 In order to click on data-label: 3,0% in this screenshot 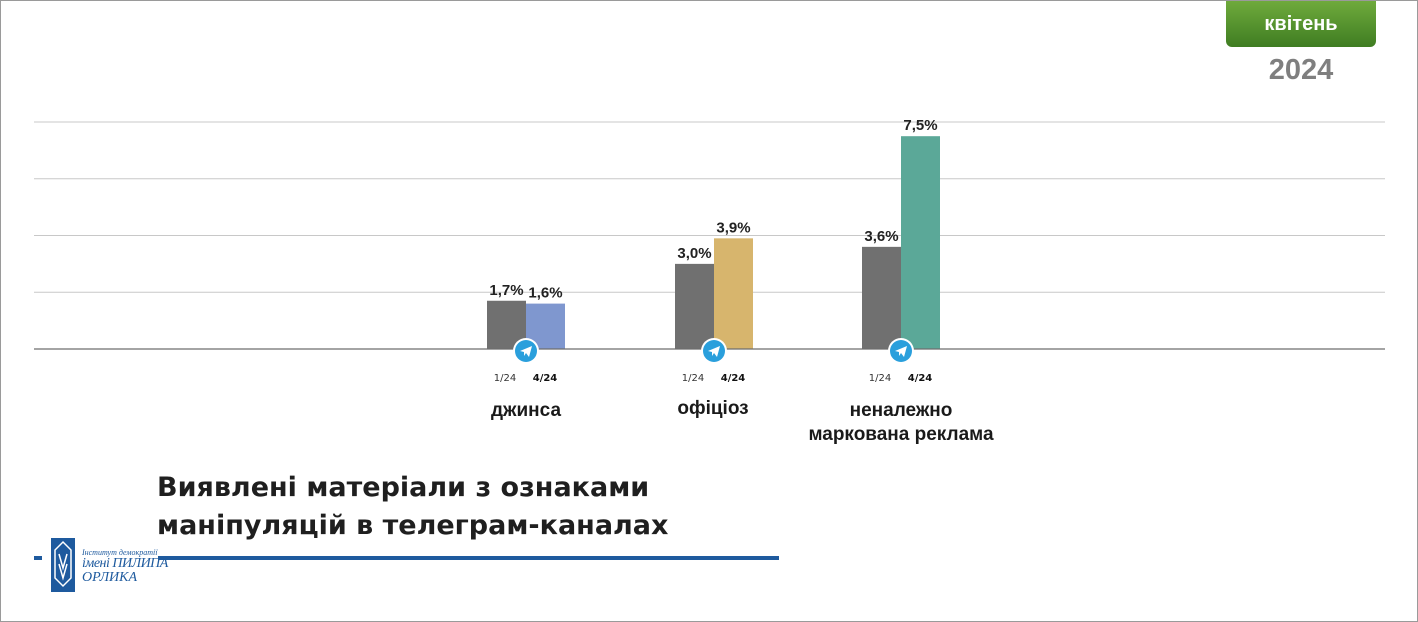, I will do `click(694, 253)`.